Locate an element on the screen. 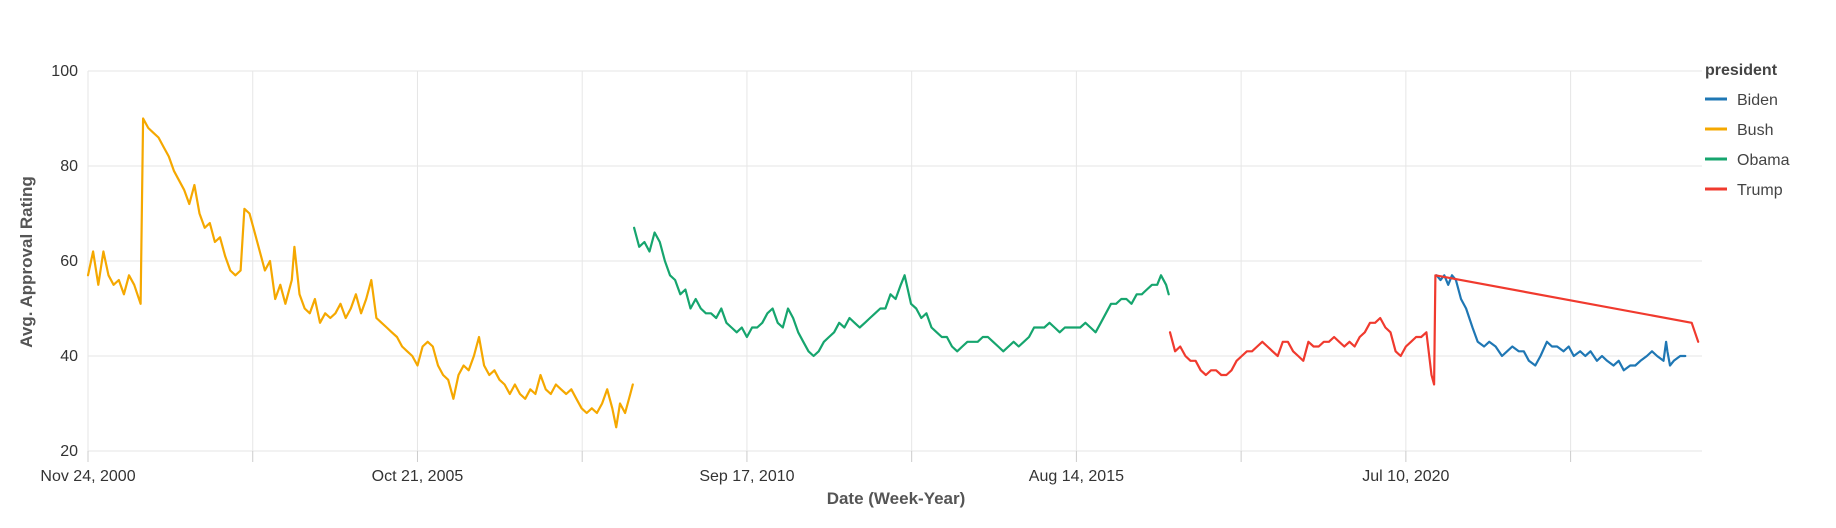 The height and width of the screenshot is (528, 1836). legend-label-bush: Bush is located at coordinates (1755, 130).